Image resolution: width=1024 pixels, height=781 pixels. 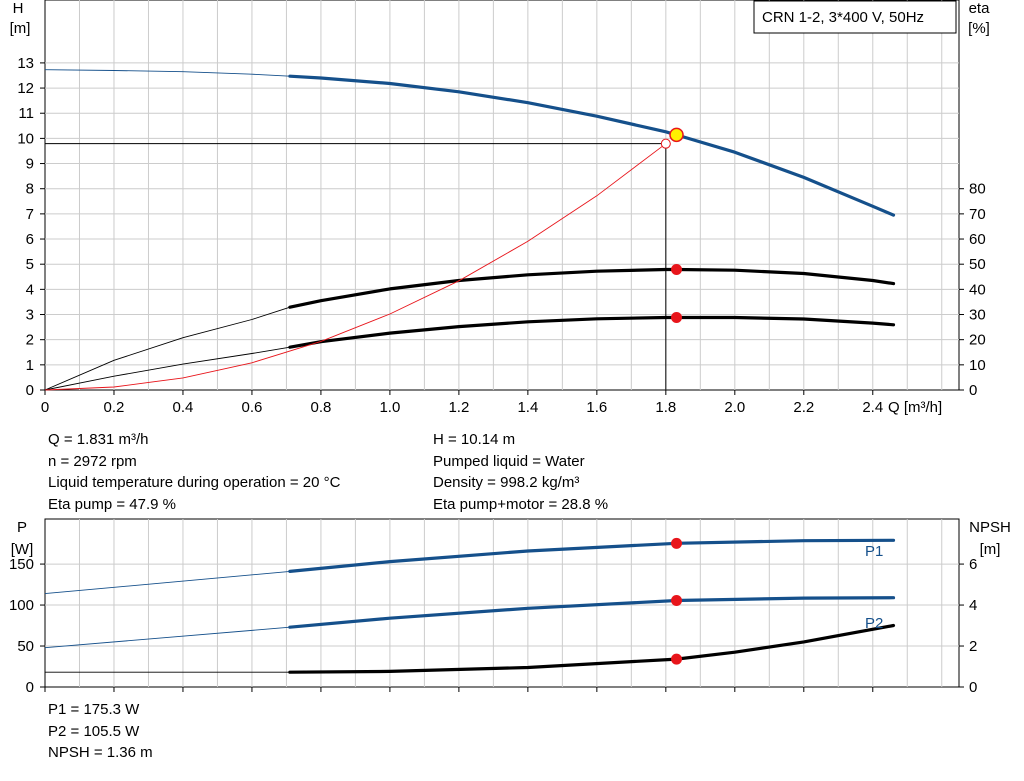 I want to click on lower-right-tick-label: 6, so click(x=973, y=564).